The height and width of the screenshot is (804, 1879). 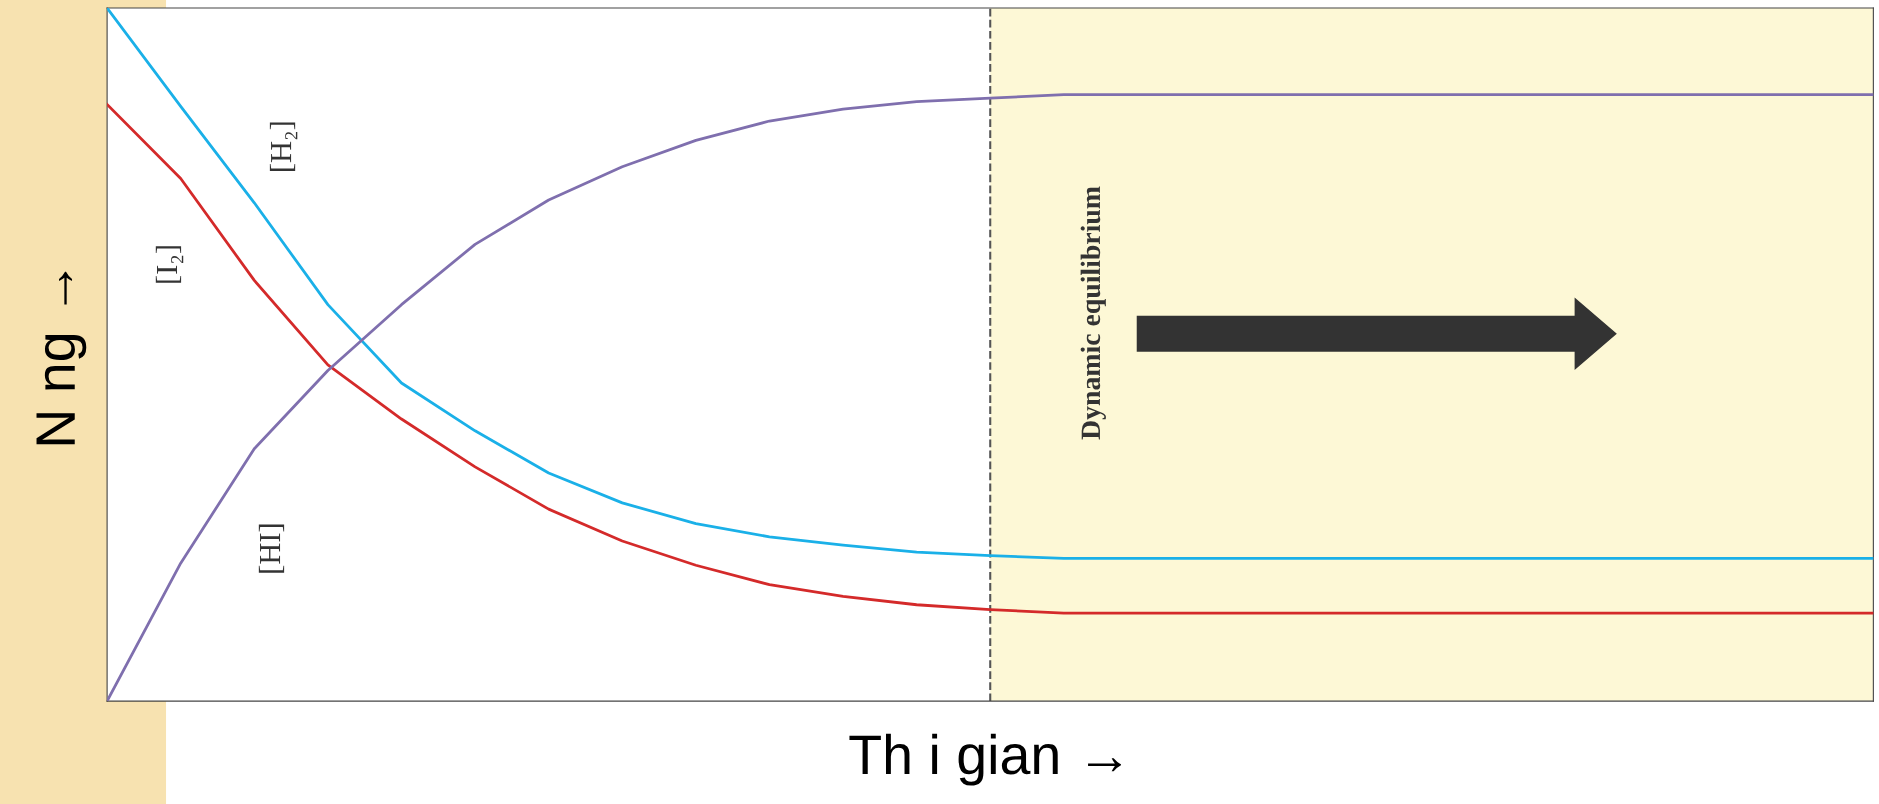 What do you see at coordinates (169, 264) in the screenshot?
I see `text: [I₂]` at bounding box center [169, 264].